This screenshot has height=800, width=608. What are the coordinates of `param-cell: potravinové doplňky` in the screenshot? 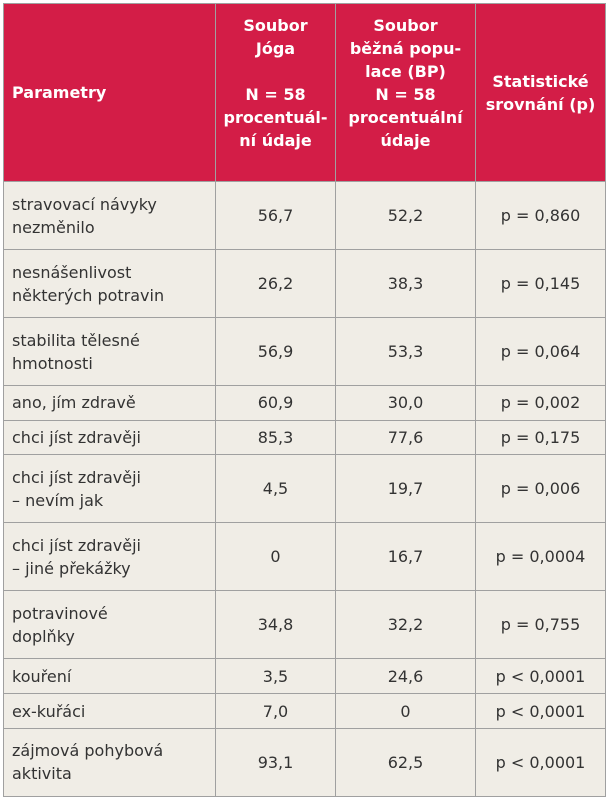 It's located at (109, 625).